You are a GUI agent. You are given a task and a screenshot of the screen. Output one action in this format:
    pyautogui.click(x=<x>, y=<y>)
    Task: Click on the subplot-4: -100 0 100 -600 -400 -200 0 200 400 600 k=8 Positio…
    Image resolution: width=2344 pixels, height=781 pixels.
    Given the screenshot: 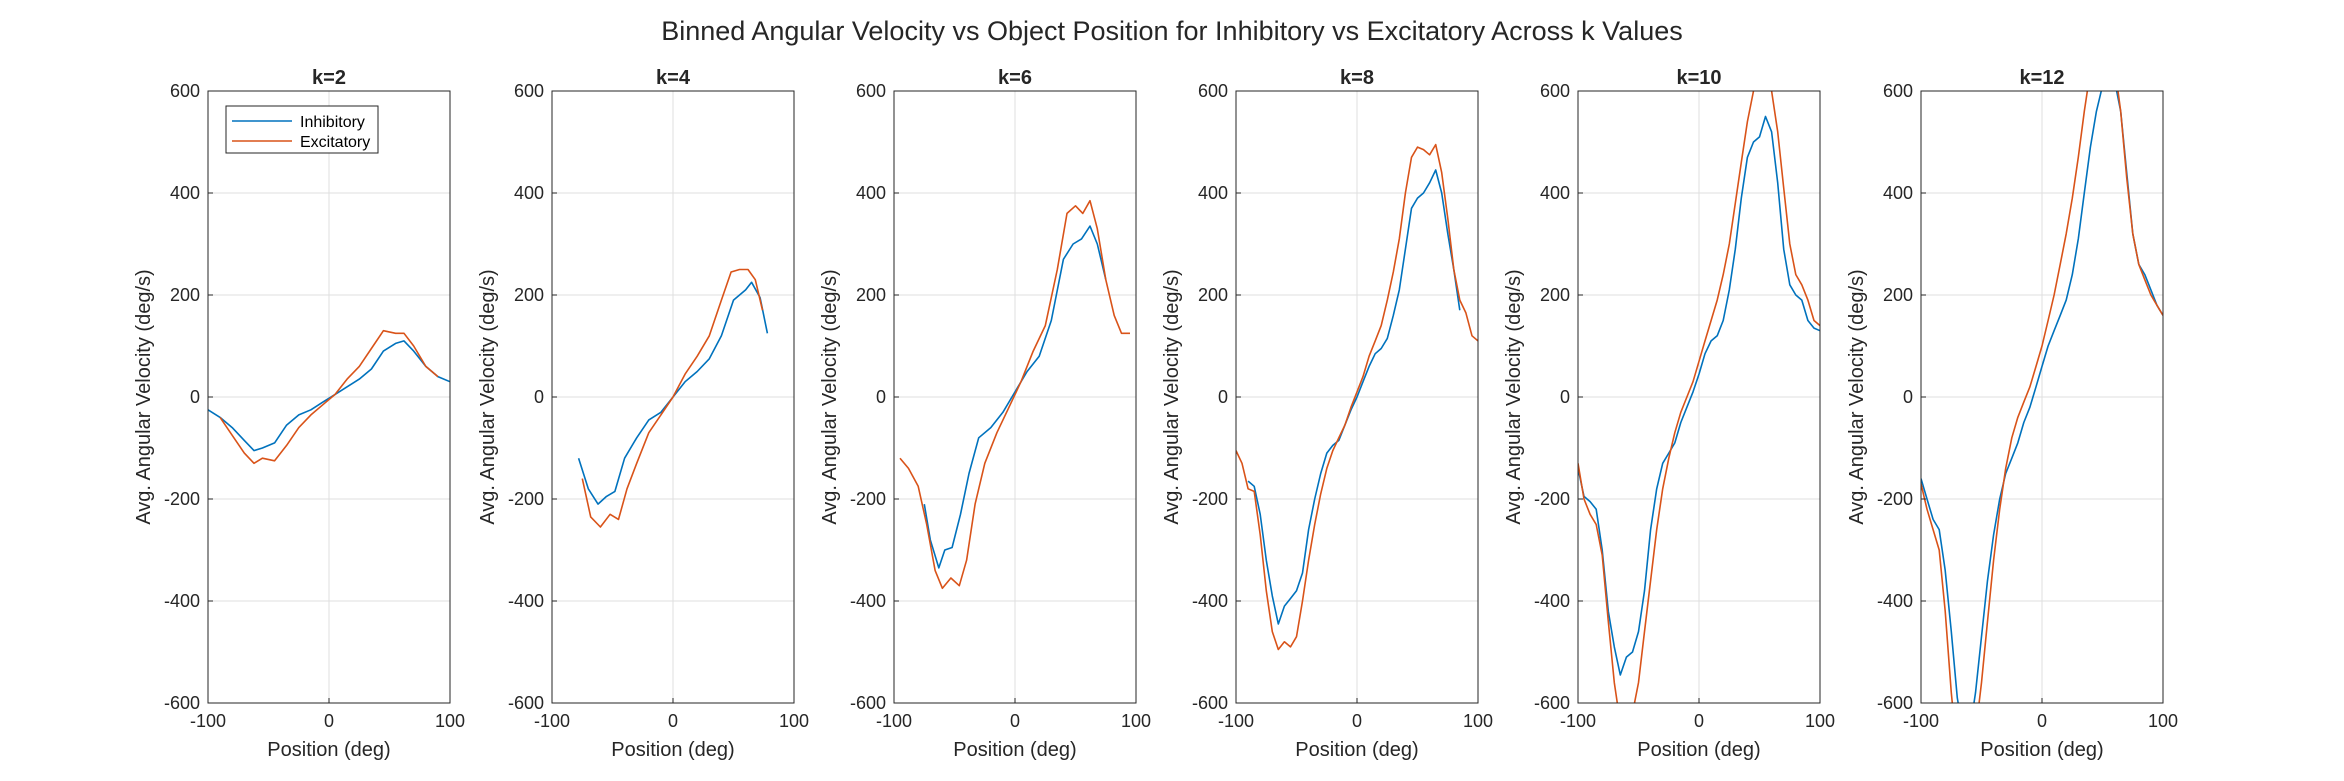 What is the action you would take?
    pyautogui.click(x=1327, y=414)
    